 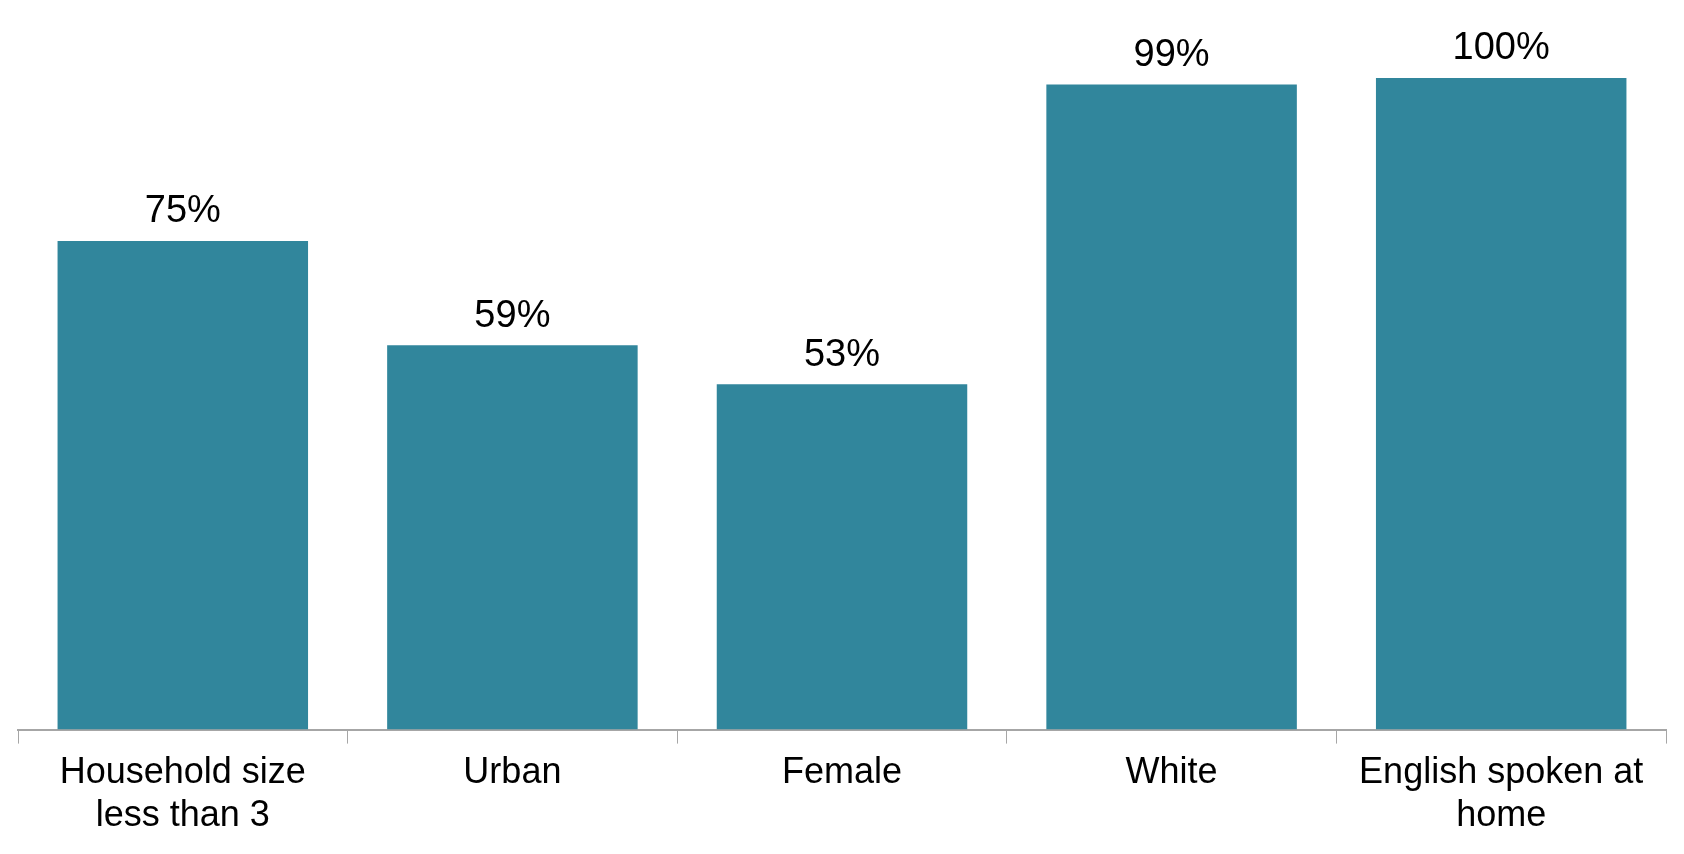 What do you see at coordinates (842, 352) in the screenshot?
I see `data-label: 53%` at bounding box center [842, 352].